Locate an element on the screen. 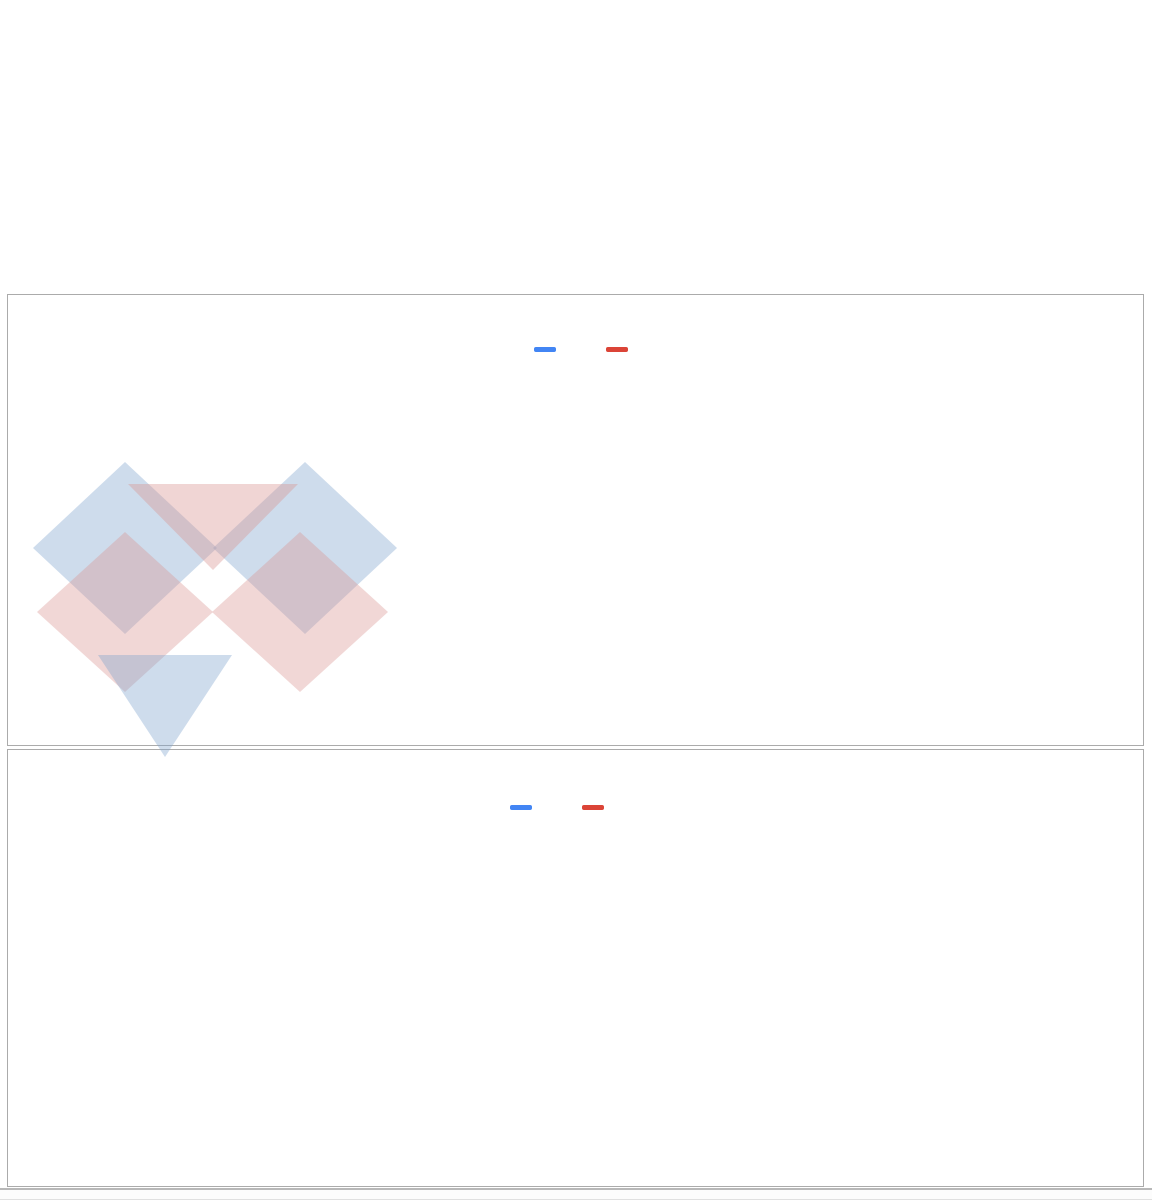  chart2-legend-item-avg is located at coordinates (597, 807).